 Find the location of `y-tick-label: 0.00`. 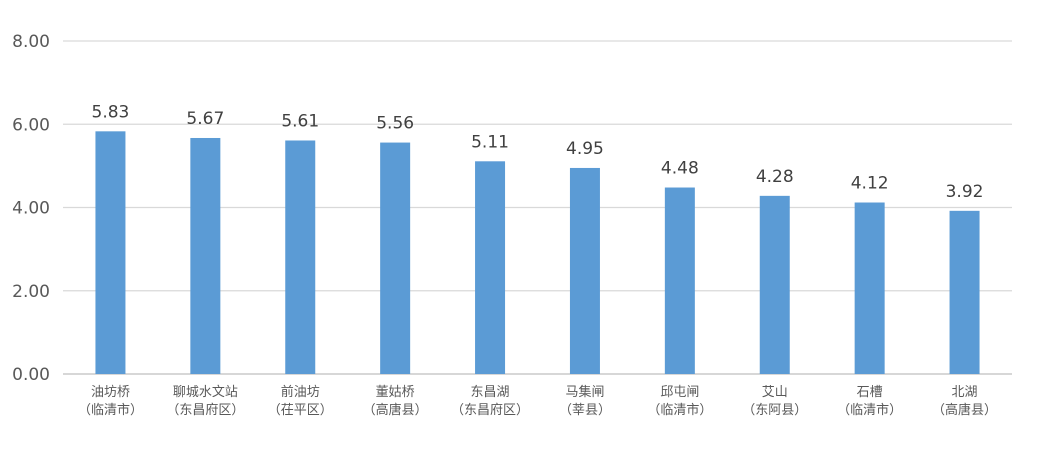

y-tick-label: 0.00 is located at coordinates (31, 375).